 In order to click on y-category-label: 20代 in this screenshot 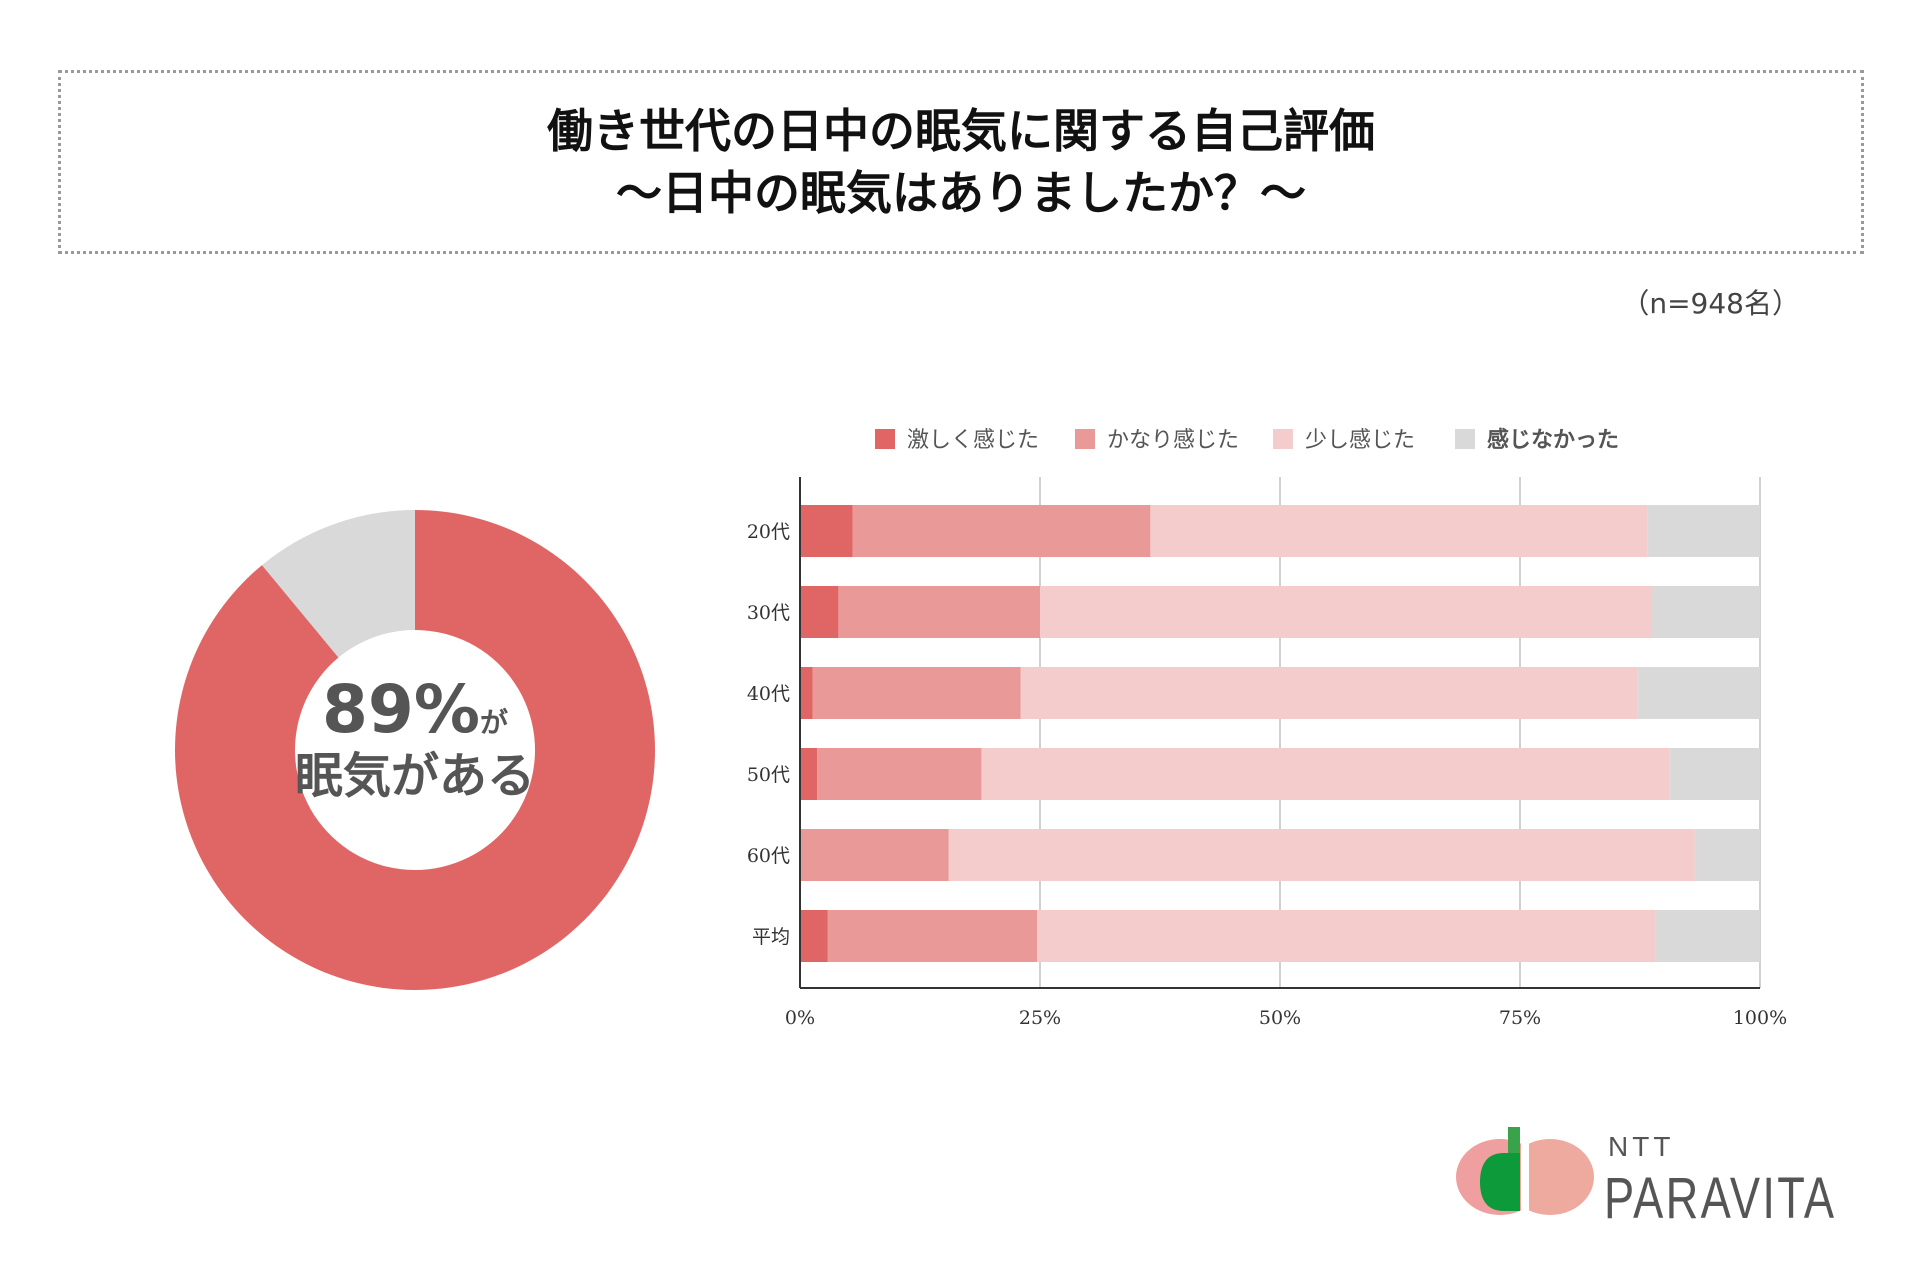, I will do `click(768, 532)`.